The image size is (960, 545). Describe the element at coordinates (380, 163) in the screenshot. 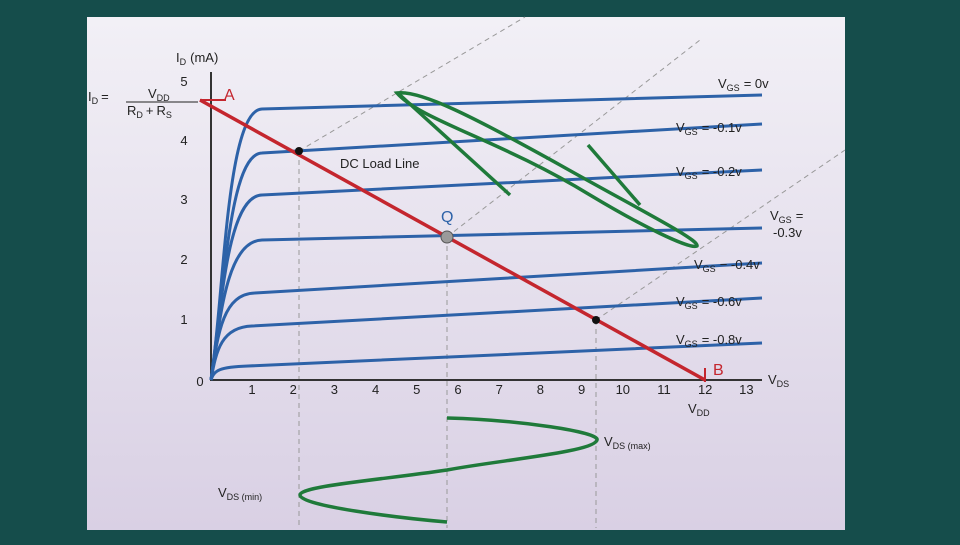

I see `load-line-label: DC Load Line` at that location.